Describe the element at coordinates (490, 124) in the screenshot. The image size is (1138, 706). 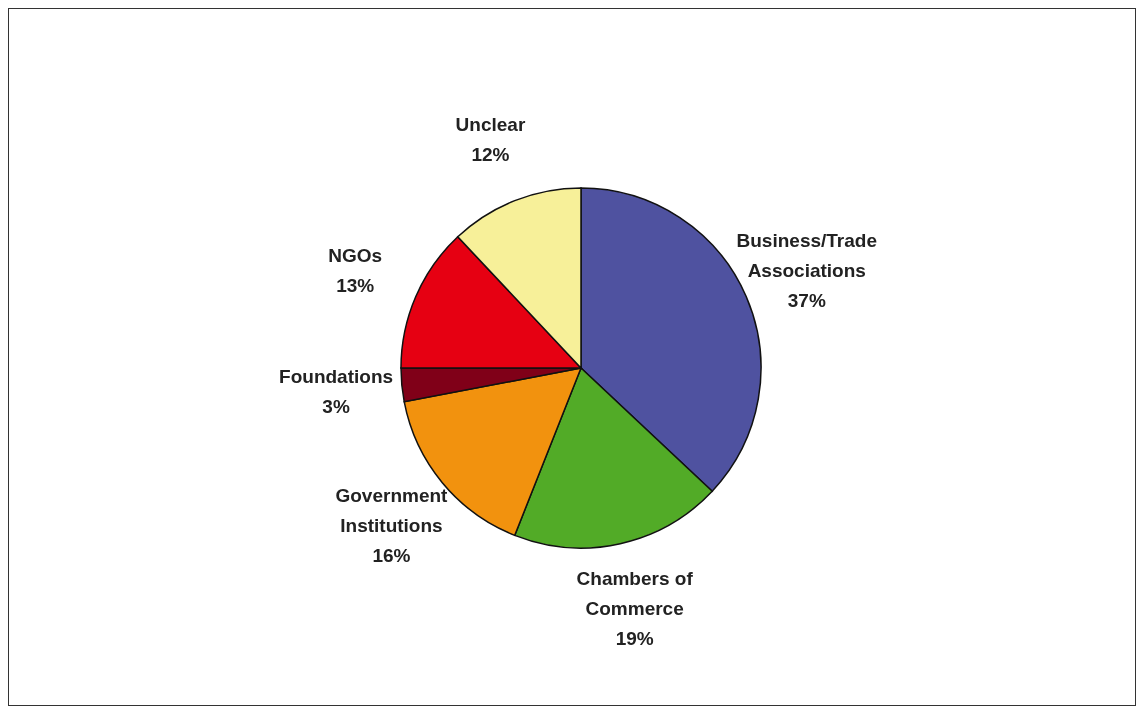
I see `slice-label: Unclear` at that location.